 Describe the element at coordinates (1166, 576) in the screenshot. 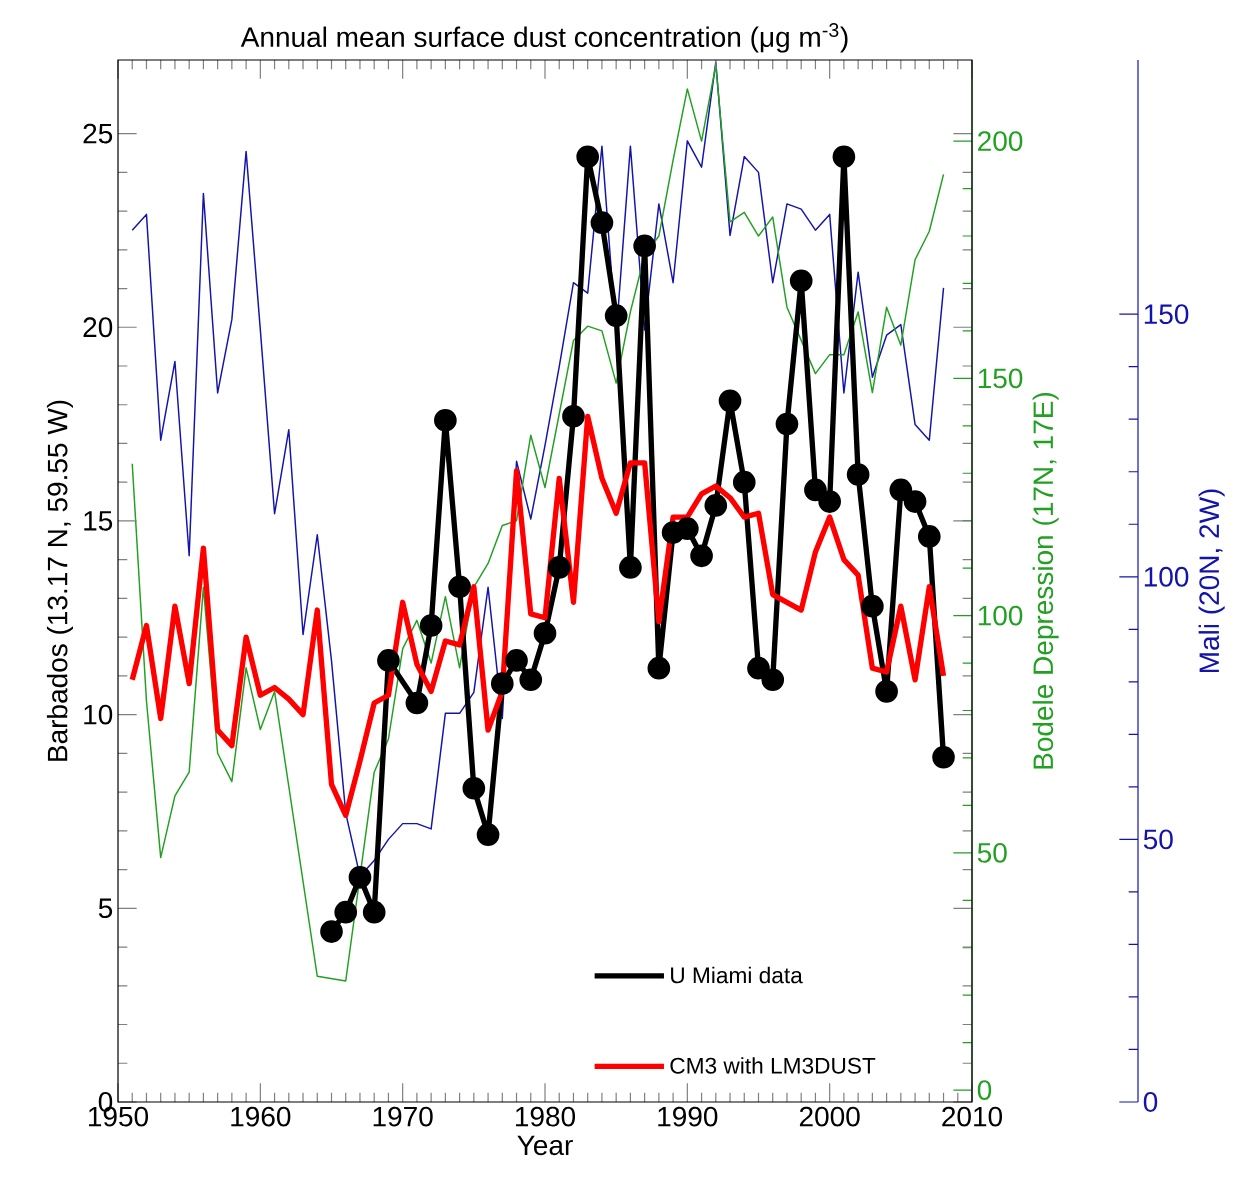

I see `y3-tick-label: 100` at that location.